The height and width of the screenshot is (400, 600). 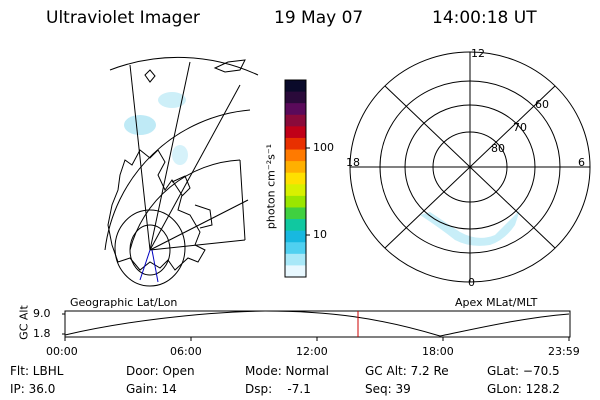 What do you see at coordinates (278, 389) in the screenshot?
I see `status-dsp: Dsp: -7.1` at bounding box center [278, 389].